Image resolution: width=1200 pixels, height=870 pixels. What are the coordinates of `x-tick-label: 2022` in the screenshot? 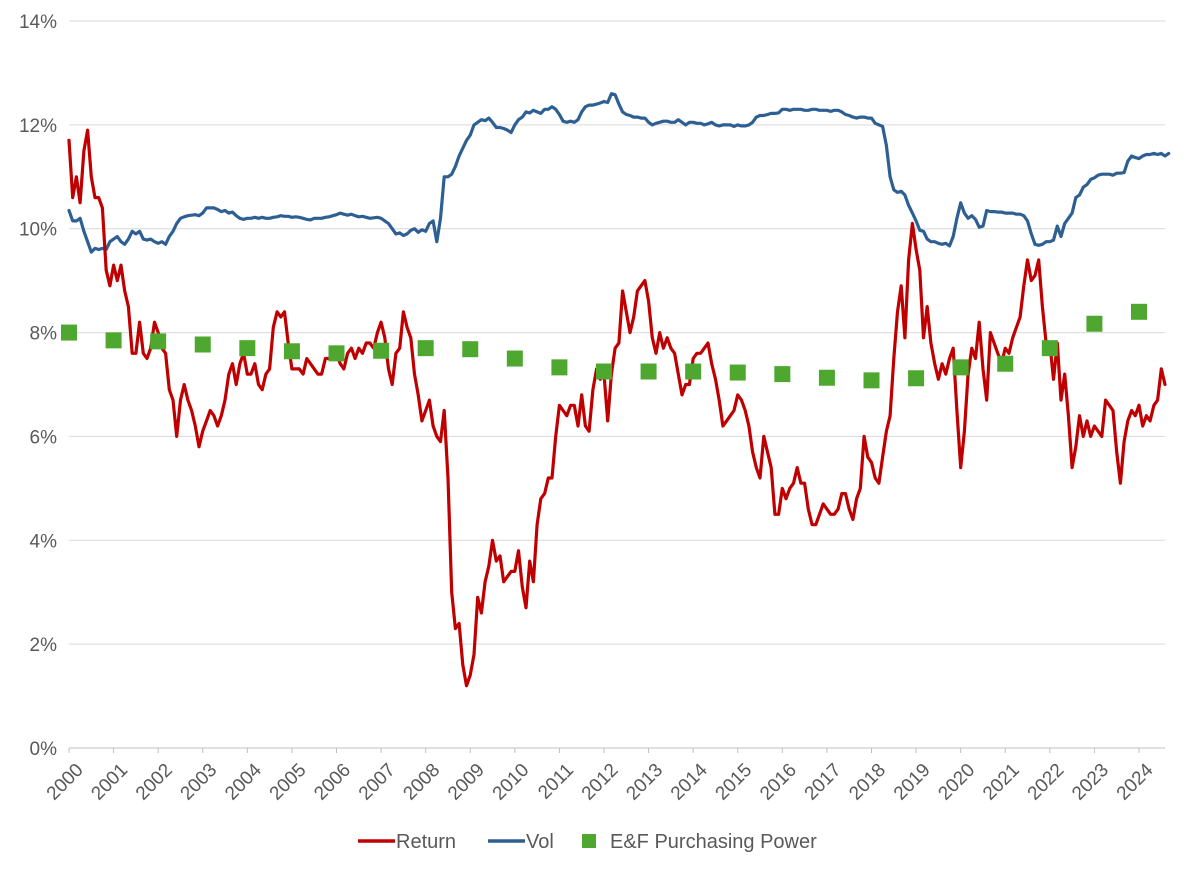 It's located at (1046, 782).